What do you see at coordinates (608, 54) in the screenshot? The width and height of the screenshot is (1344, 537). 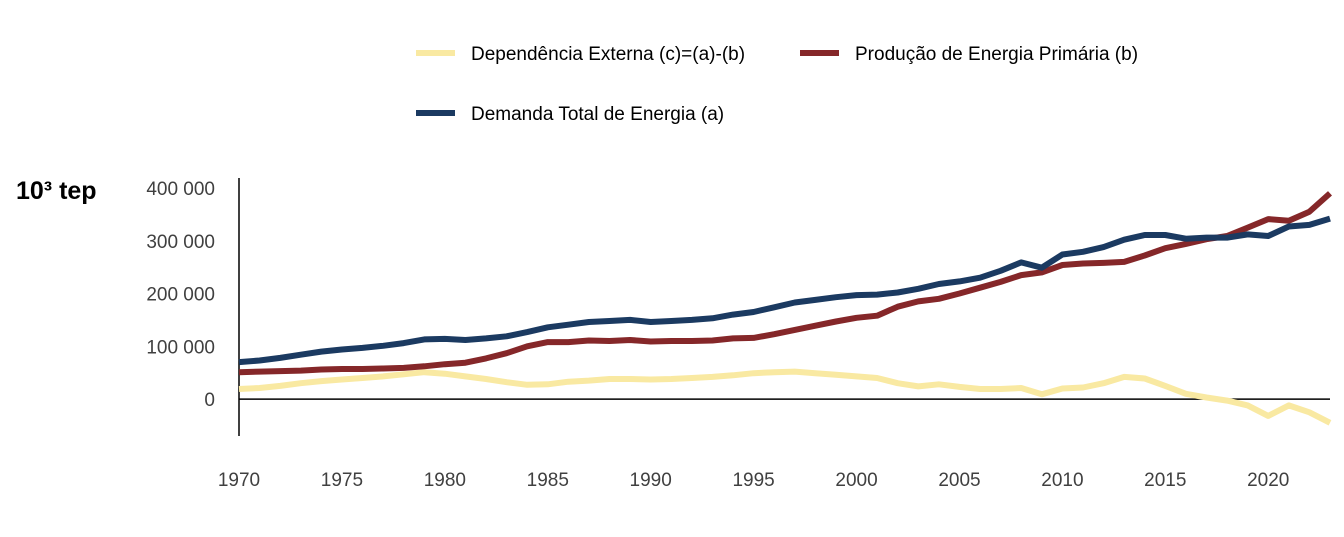 I see `legend-label: Dependência Externa (c)=(a)-(b)` at bounding box center [608, 54].